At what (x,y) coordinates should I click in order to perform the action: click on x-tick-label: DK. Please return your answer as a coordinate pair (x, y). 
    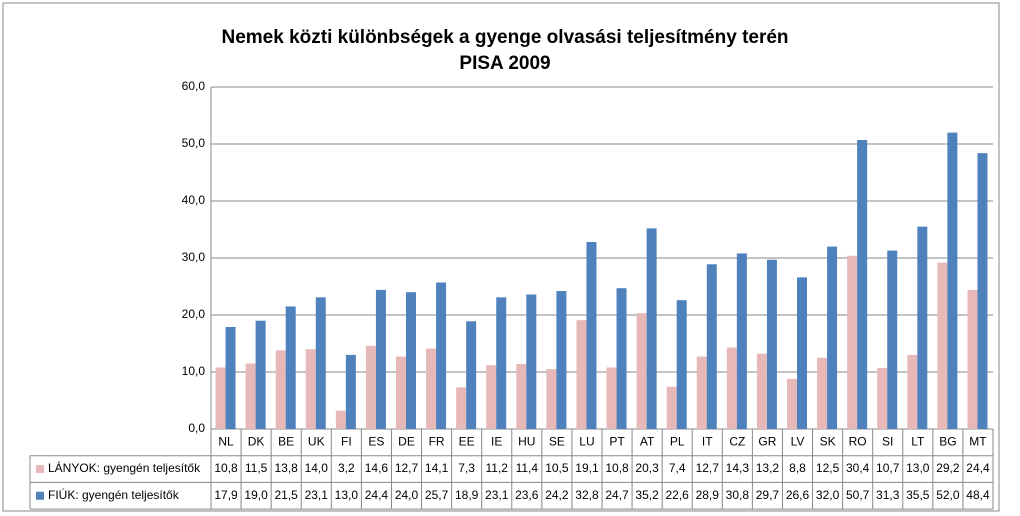
    Looking at the image, I should click on (256, 442).